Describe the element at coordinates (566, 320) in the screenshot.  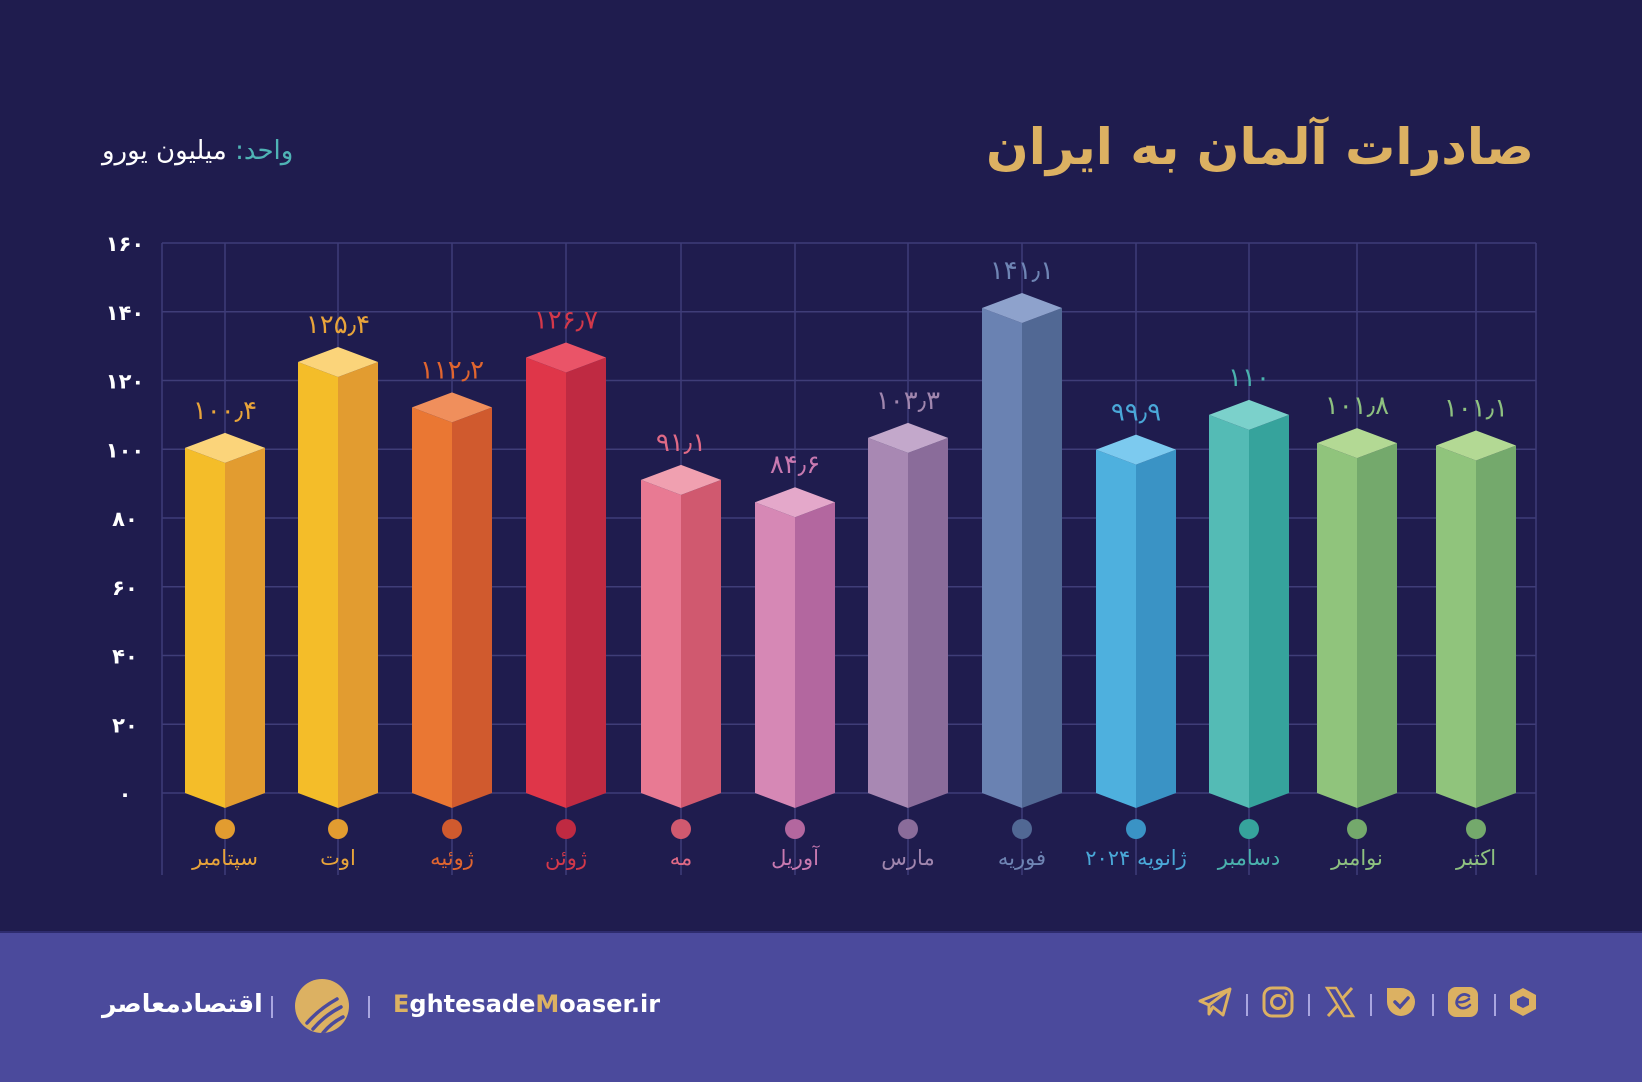
I see `value-label: ۱۲۶٫۷` at that location.